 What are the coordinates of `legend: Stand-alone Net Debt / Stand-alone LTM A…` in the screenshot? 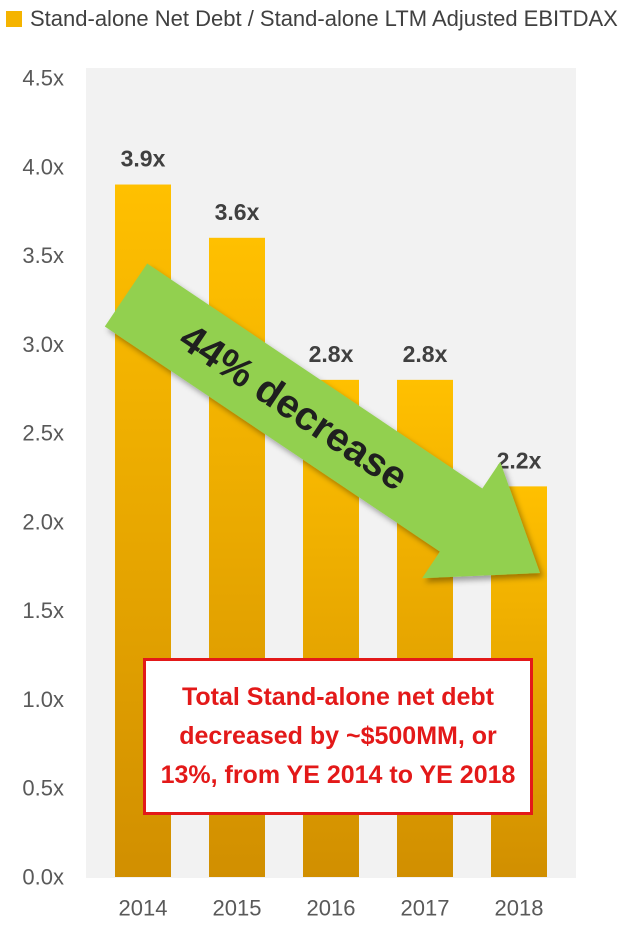 It's located at (312, 19).